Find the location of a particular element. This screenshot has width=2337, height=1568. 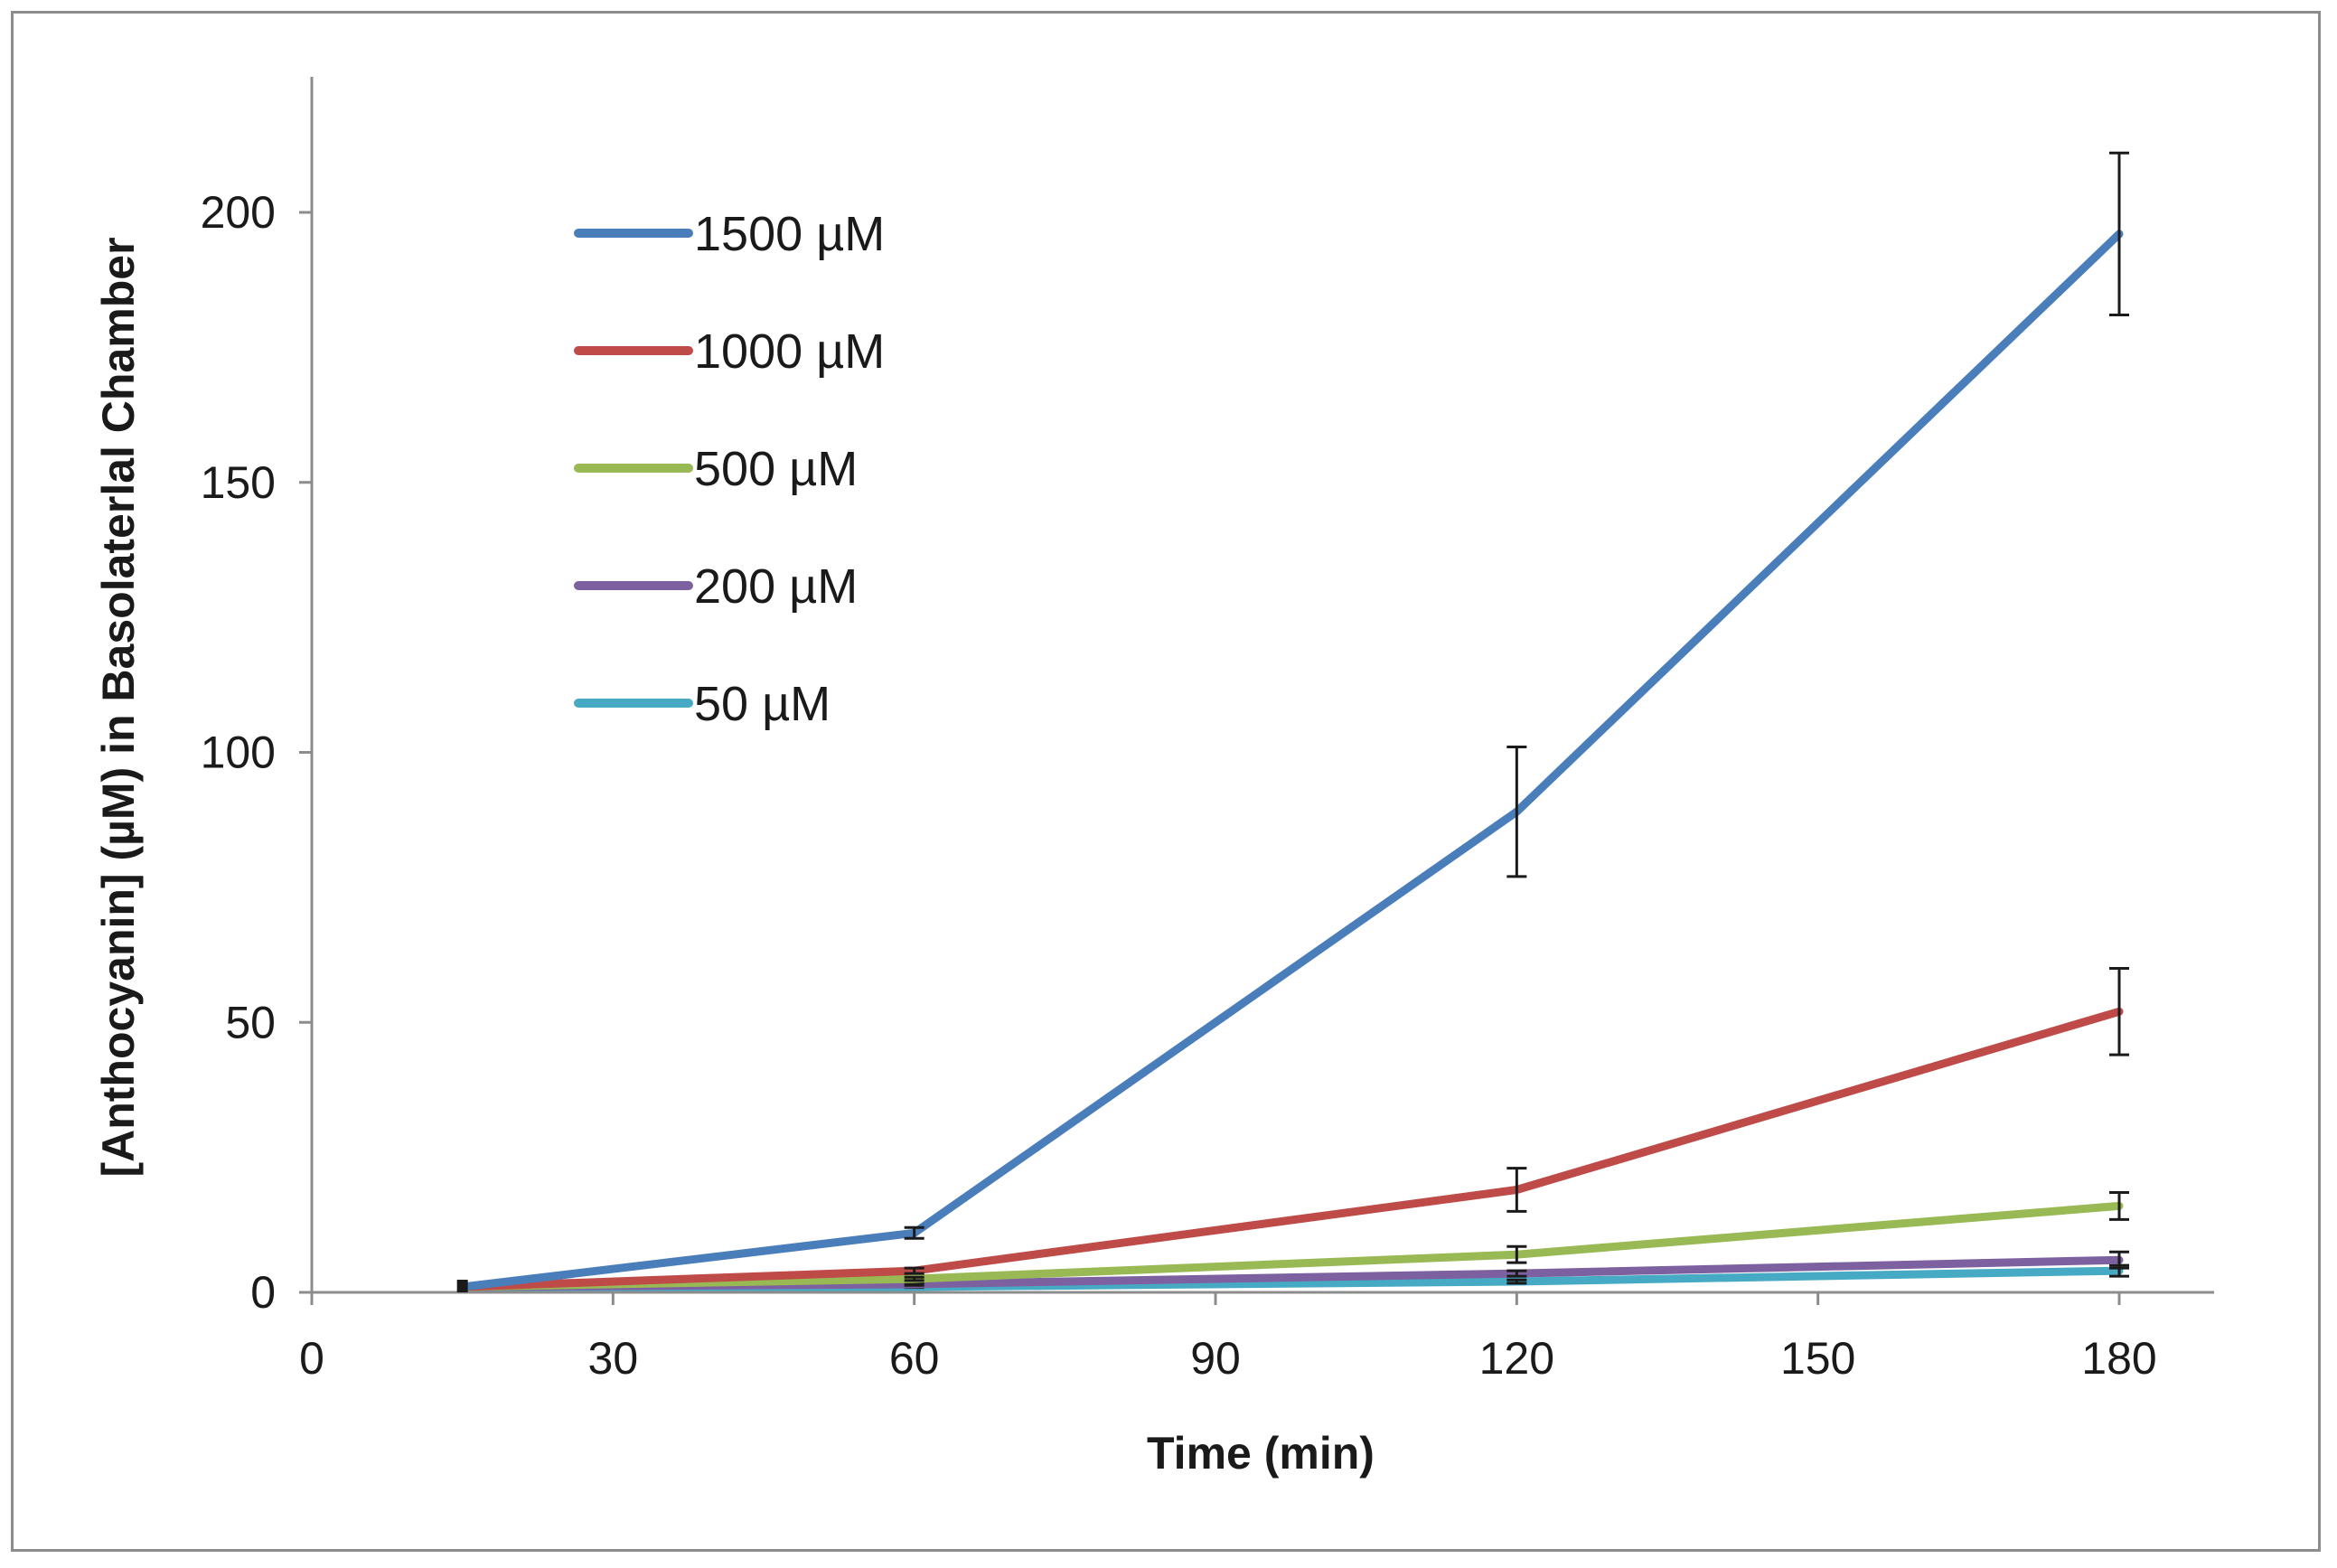

legend-item: 200 µM is located at coordinates (716, 586).